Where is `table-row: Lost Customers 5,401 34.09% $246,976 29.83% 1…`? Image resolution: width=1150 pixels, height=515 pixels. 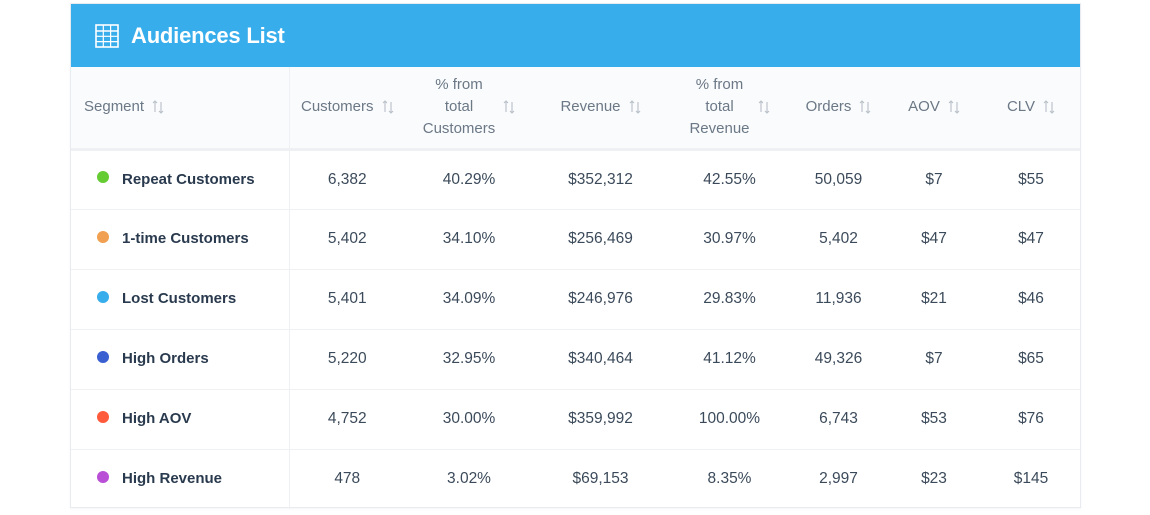
table-row: Lost Customers 5,401 34.09% $246,976 29.83% 1… is located at coordinates (575, 299).